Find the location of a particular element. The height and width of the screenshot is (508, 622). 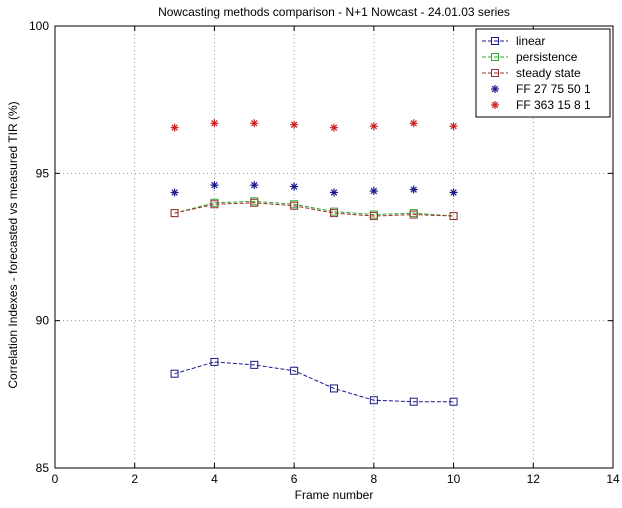

x-tick-label: 8 is located at coordinates (374, 479).